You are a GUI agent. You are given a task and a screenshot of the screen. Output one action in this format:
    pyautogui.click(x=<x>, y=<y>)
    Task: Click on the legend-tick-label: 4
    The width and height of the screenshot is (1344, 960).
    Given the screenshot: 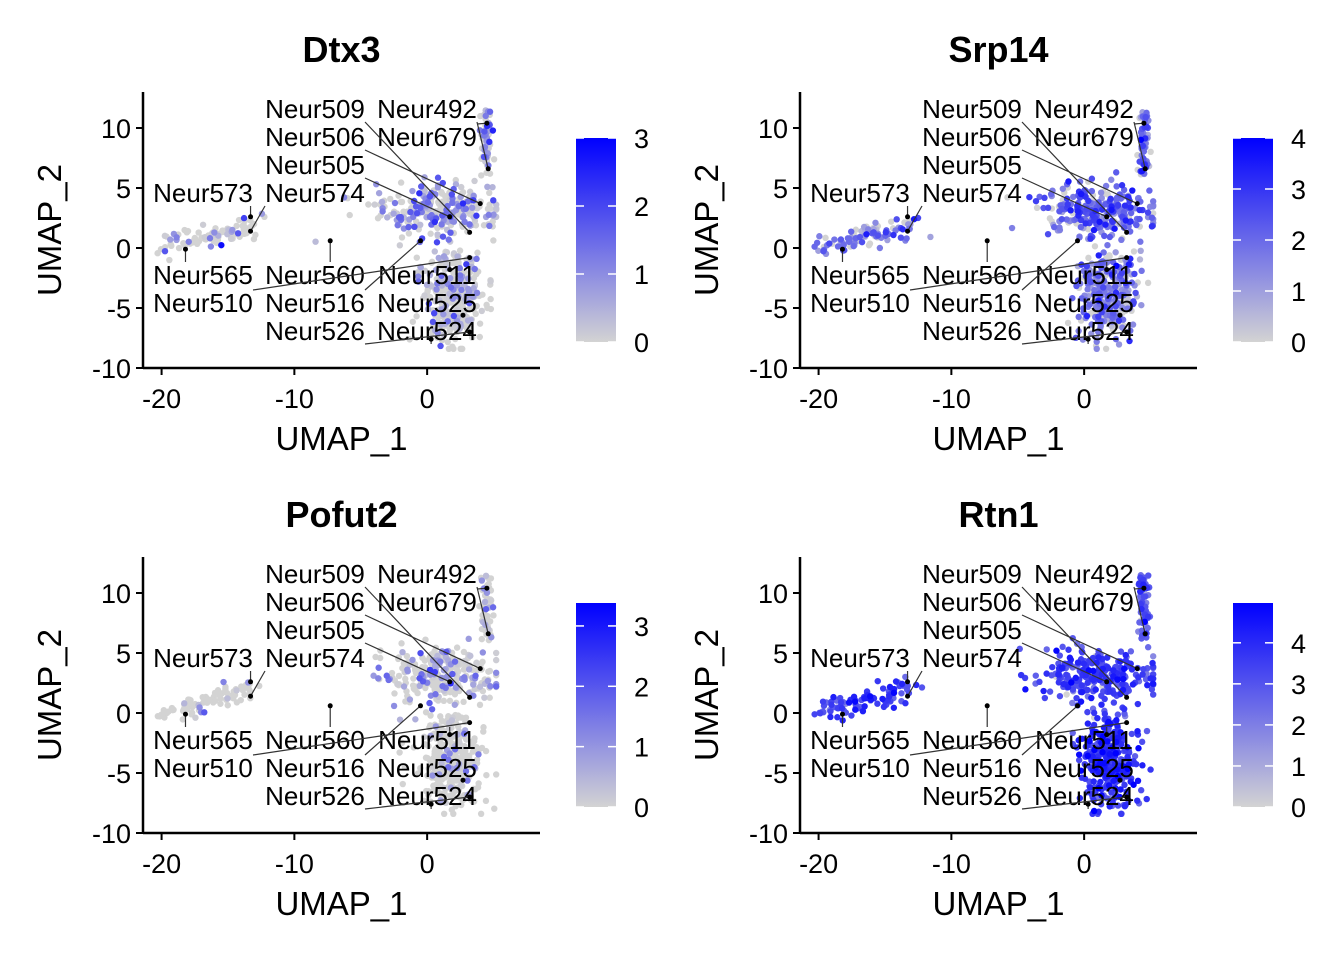 What is the action you would take?
    pyautogui.click(x=1298, y=644)
    